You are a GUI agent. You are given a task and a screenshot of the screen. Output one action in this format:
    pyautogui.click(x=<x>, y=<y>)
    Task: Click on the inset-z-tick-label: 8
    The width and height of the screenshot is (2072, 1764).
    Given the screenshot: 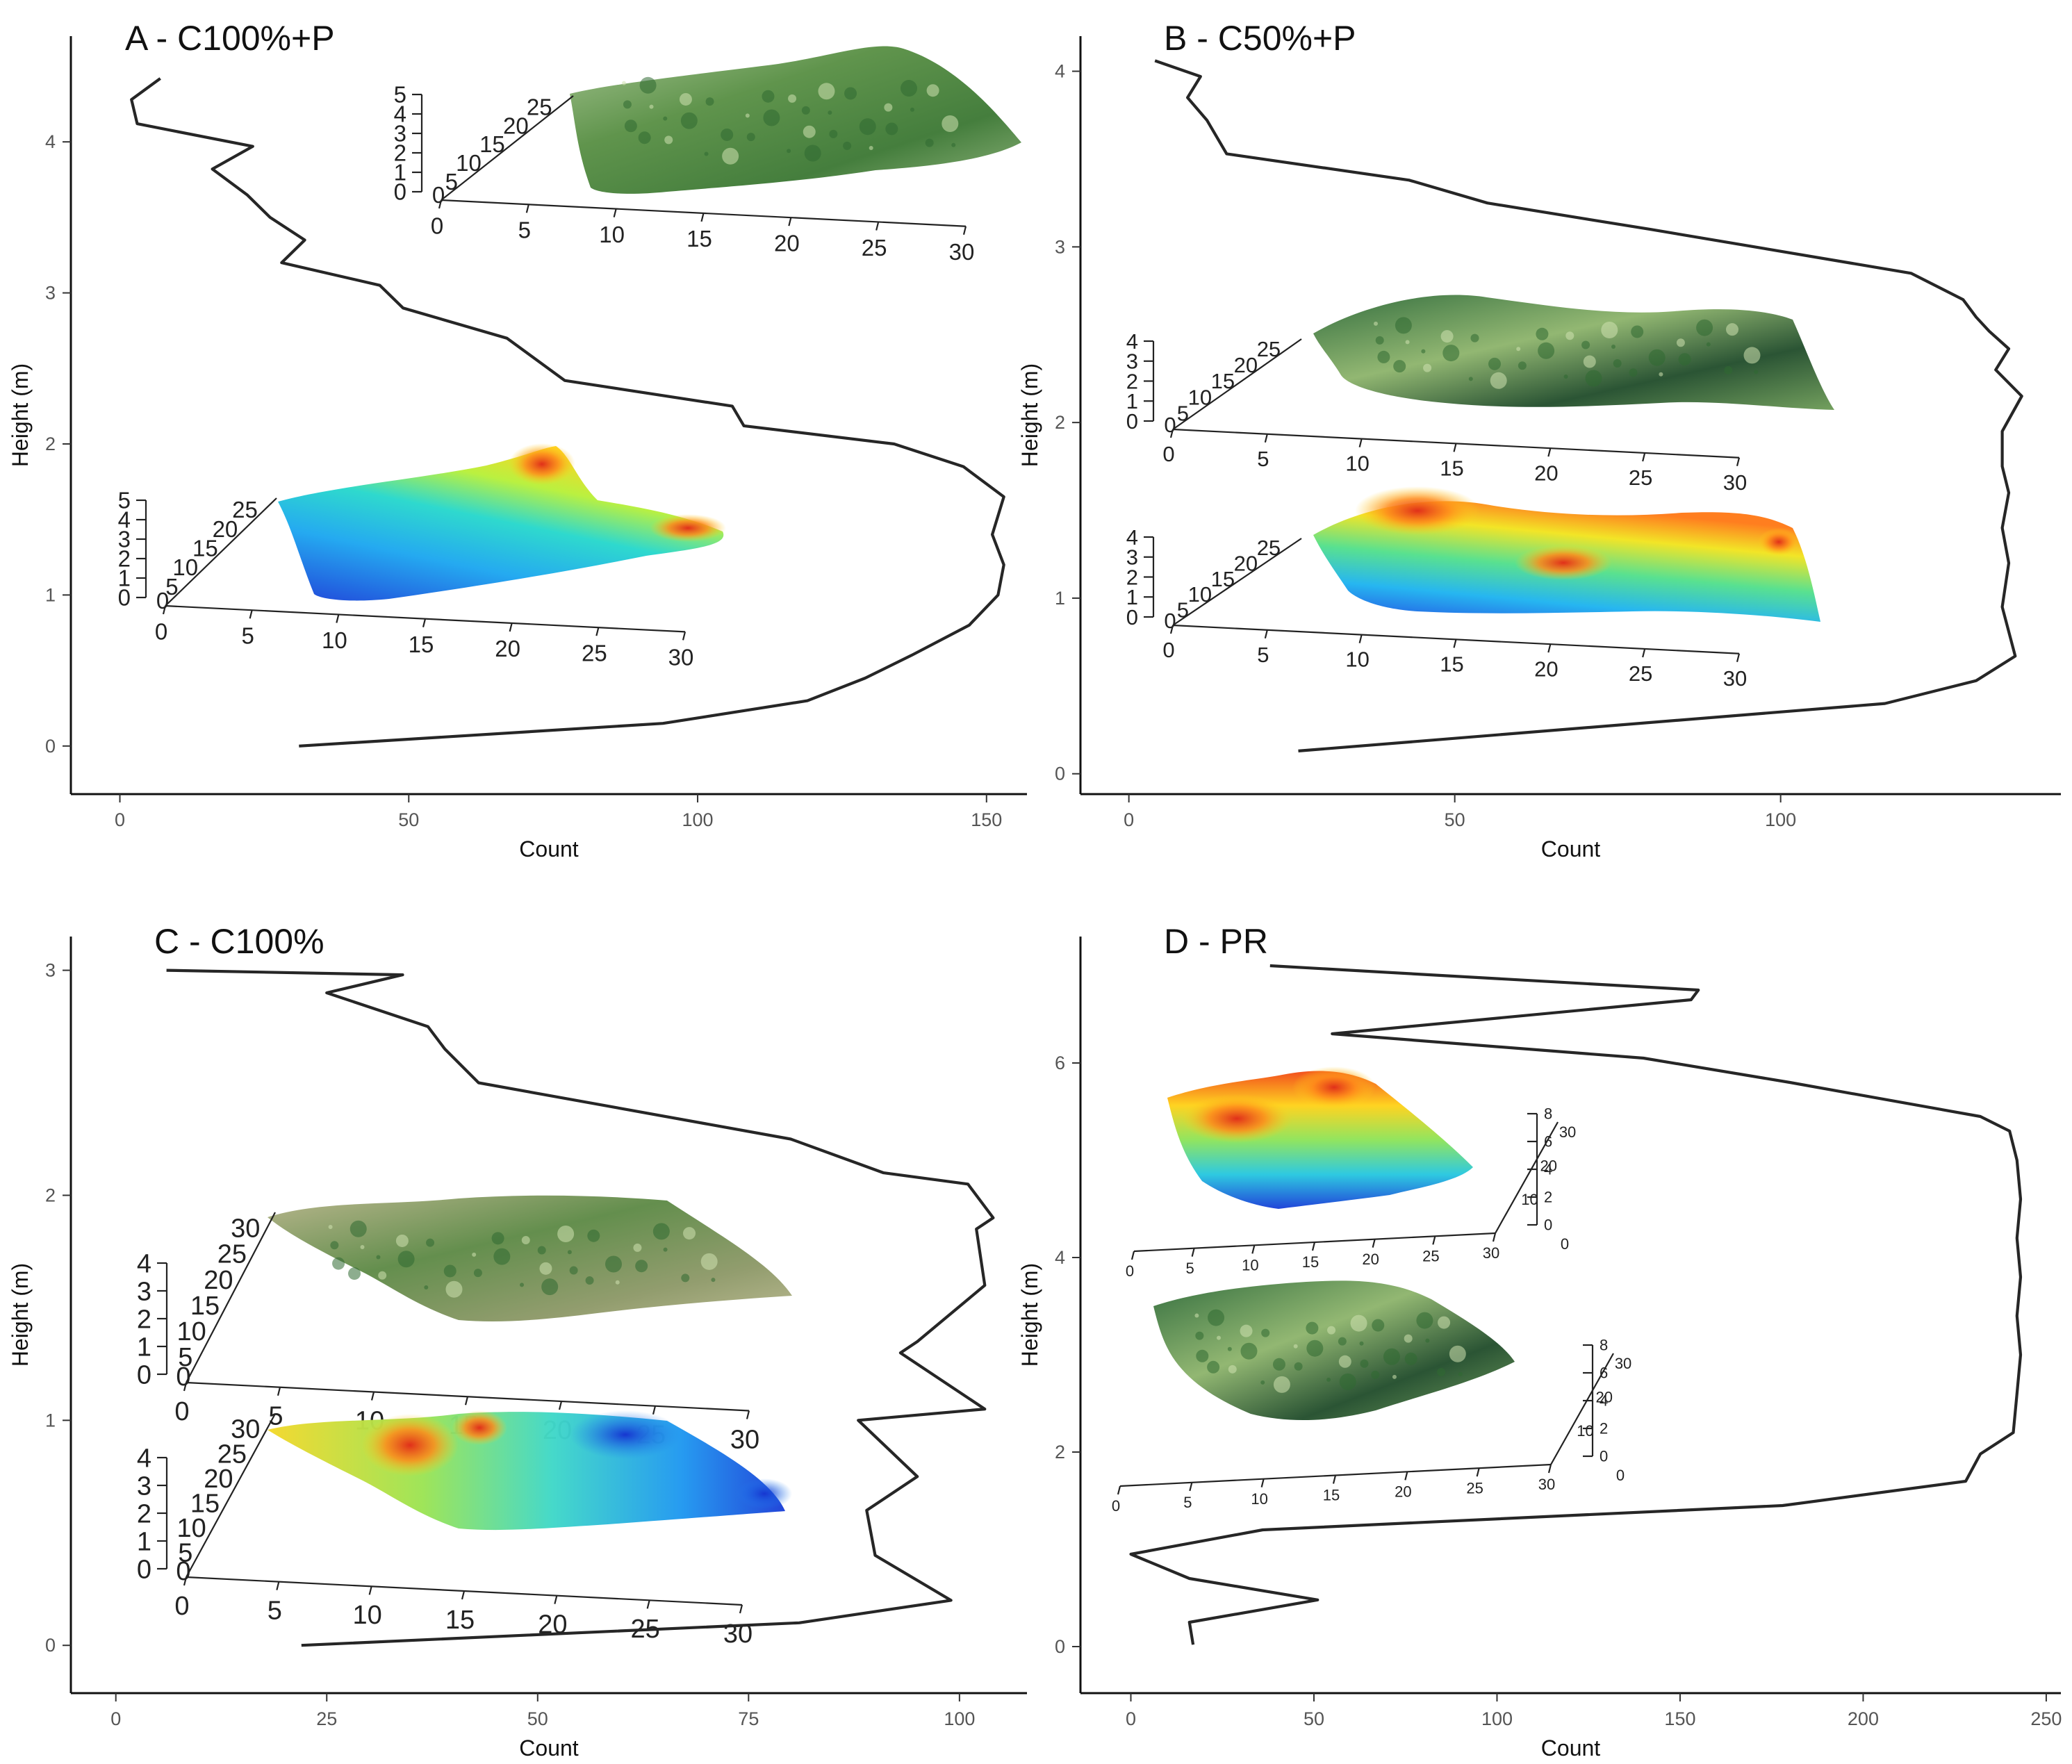 What is the action you would take?
    pyautogui.click(x=1604, y=1345)
    